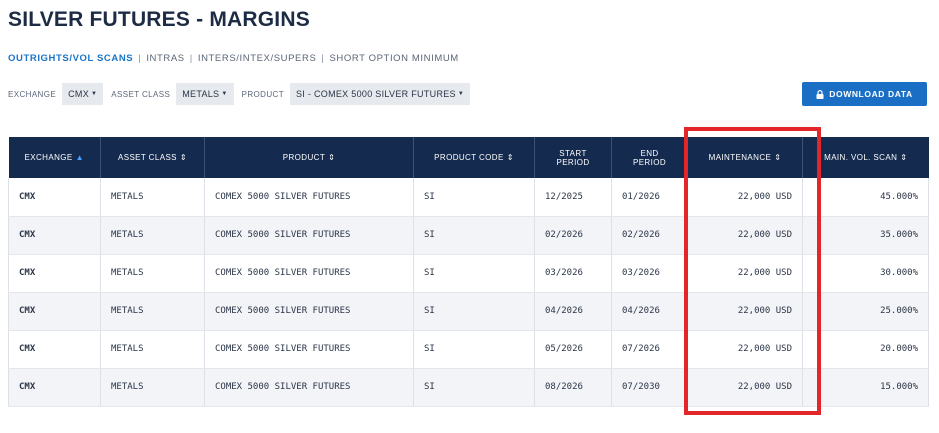  What do you see at coordinates (304, 157) in the screenshot?
I see `column-header-label: PRODUCT` at bounding box center [304, 157].